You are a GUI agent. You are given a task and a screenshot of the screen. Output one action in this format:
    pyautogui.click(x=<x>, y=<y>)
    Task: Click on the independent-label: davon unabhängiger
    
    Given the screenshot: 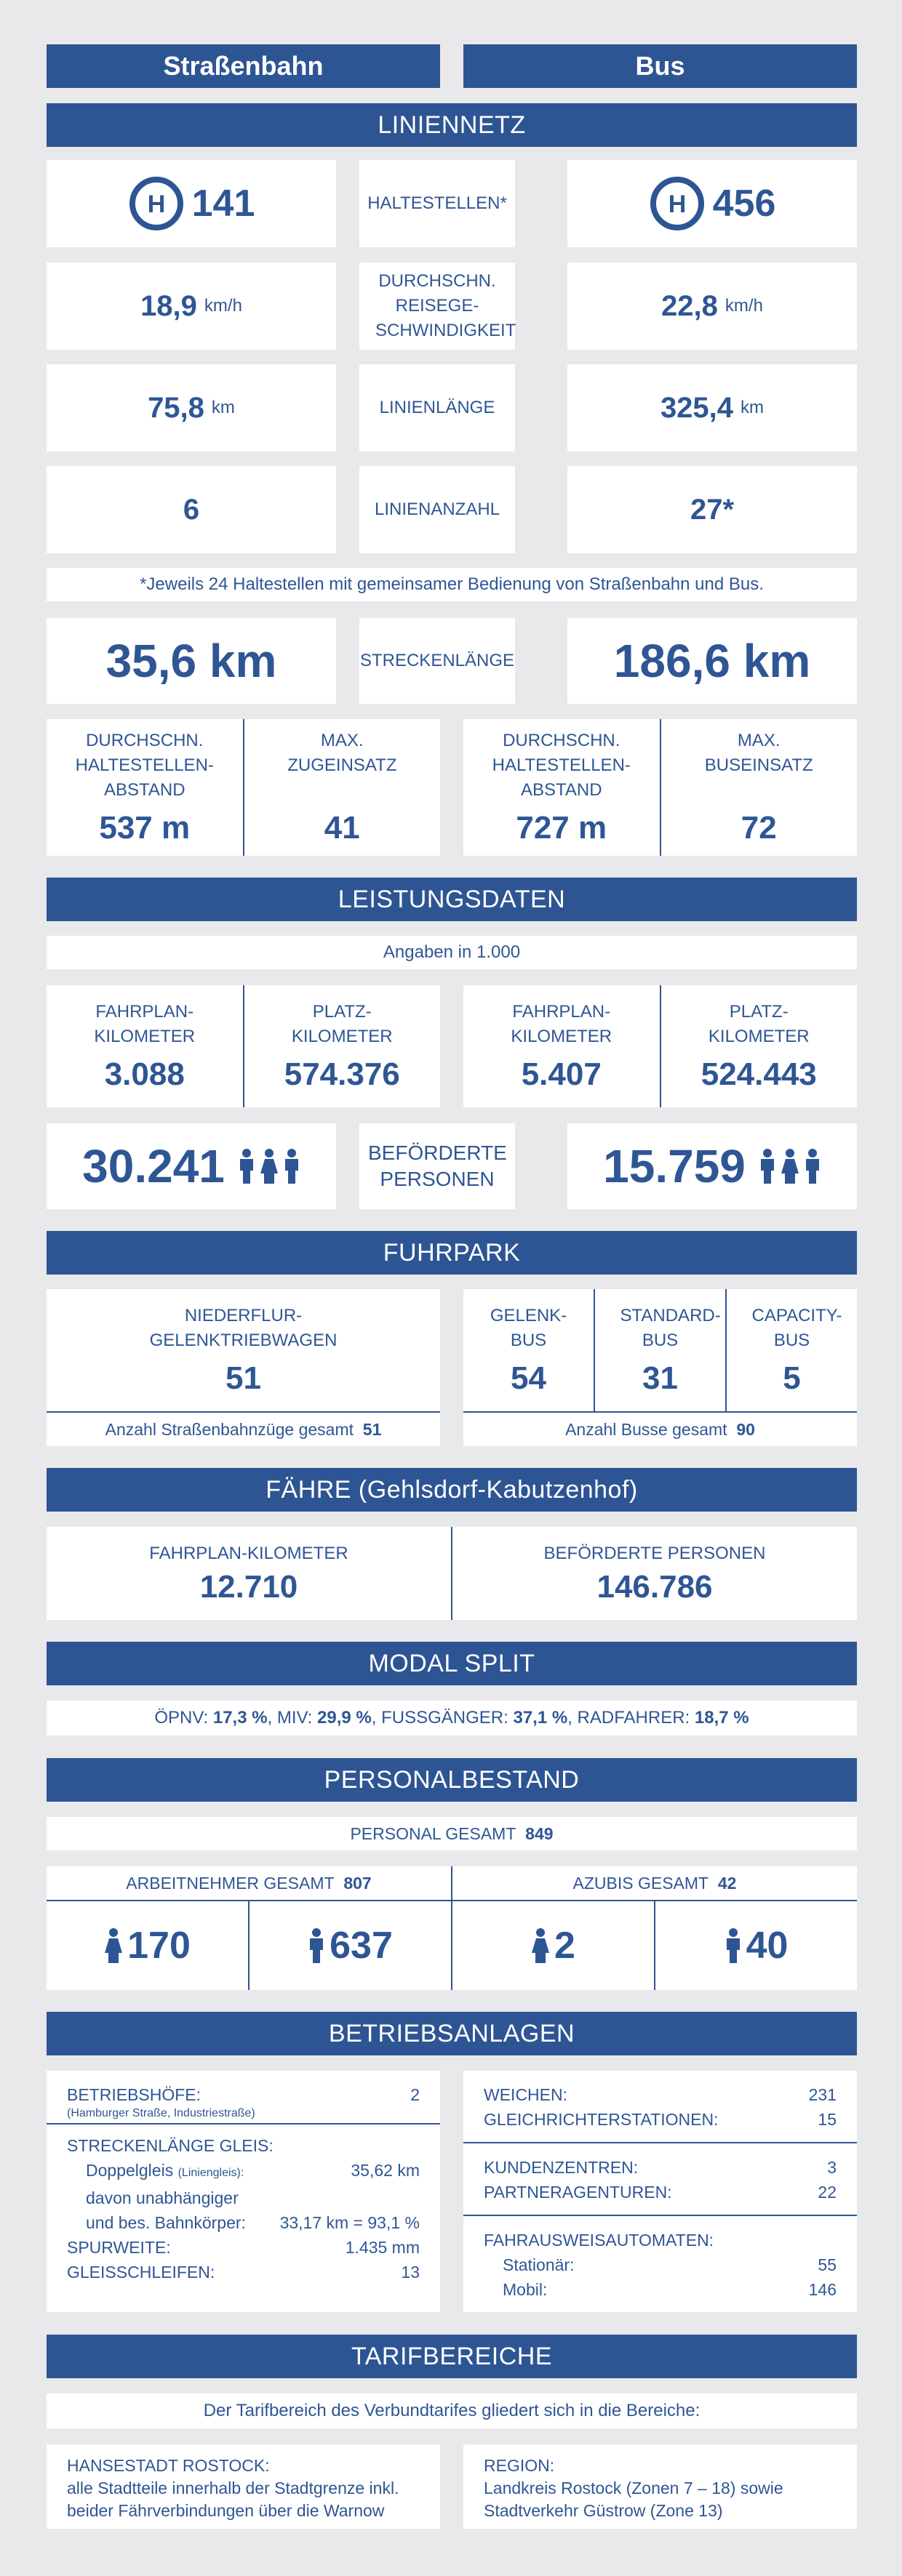 What is the action you would take?
    pyautogui.click(x=162, y=2197)
    